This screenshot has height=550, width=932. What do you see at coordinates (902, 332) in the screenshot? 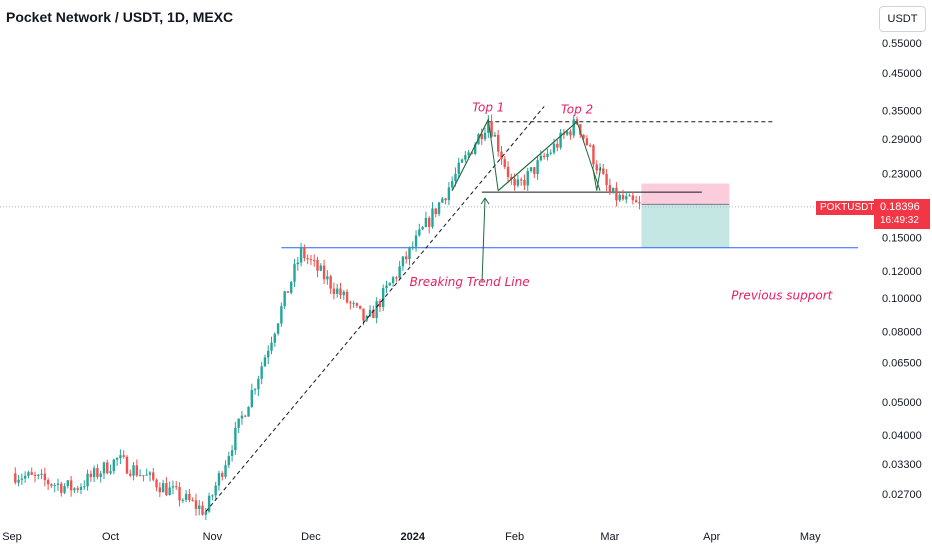
I see `y-tick-label: 0.08000` at bounding box center [902, 332].